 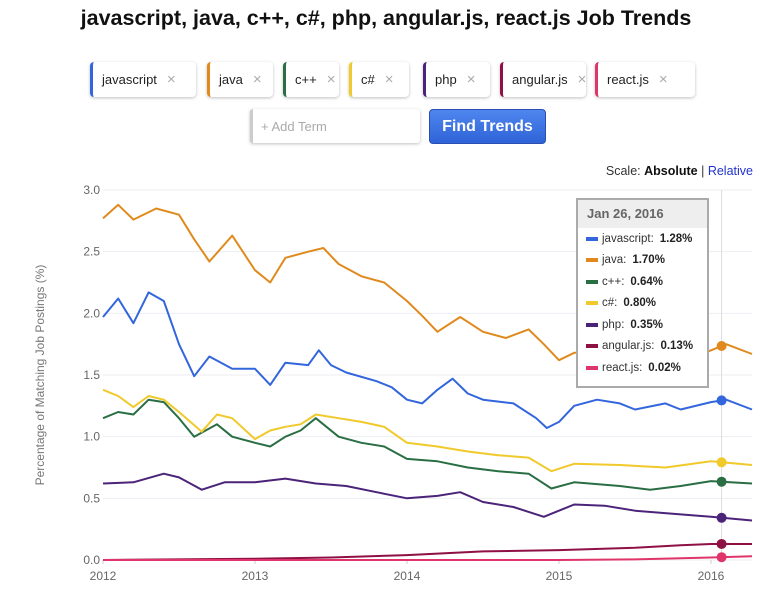 I want to click on x-tick-label: 2012, so click(x=103, y=576).